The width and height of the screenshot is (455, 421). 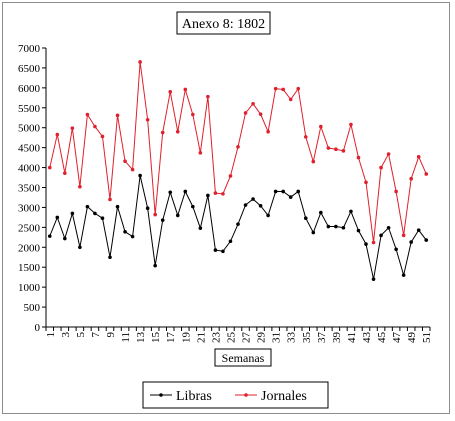 What do you see at coordinates (262, 338) in the screenshot?
I see `x-tick-label: 29` at bounding box center [262, 338].